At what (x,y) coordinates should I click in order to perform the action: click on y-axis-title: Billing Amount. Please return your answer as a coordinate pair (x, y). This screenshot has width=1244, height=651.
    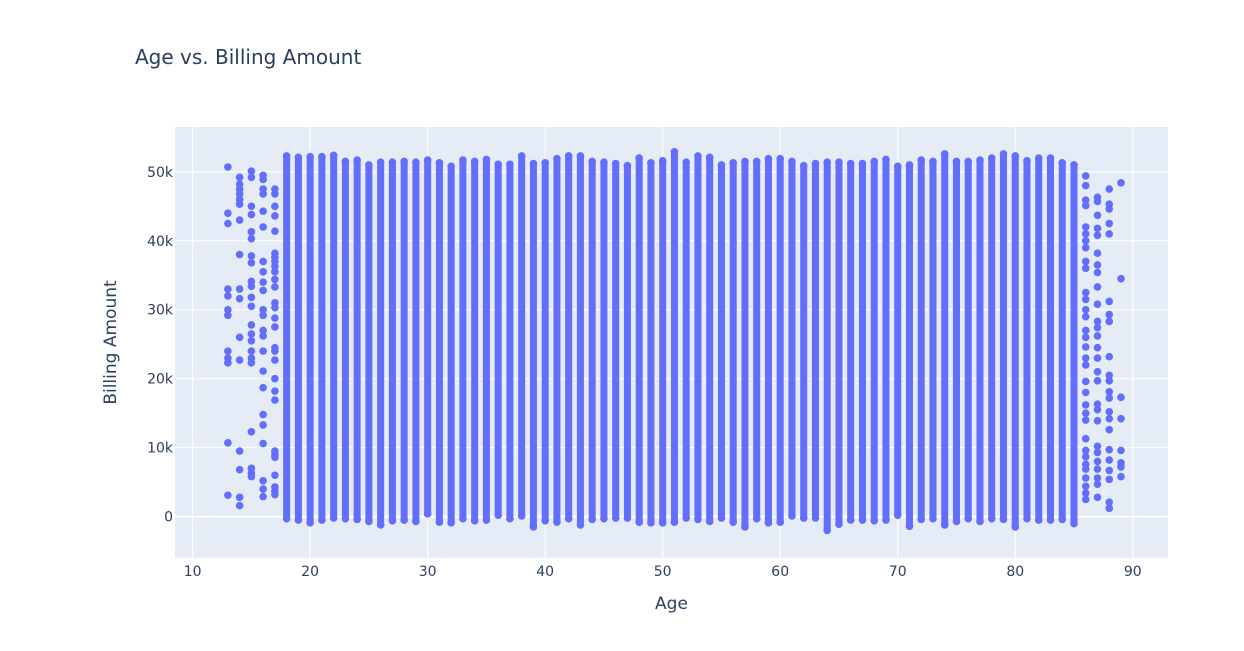
    Looking at the image, I should click on (111, 342).